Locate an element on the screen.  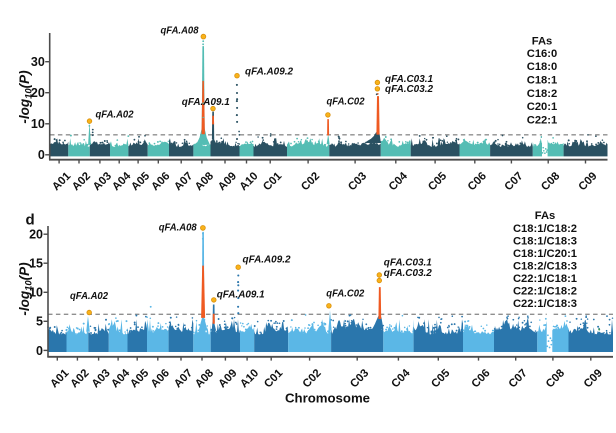
svg-text: 30 is located at coordinates (38, 62).